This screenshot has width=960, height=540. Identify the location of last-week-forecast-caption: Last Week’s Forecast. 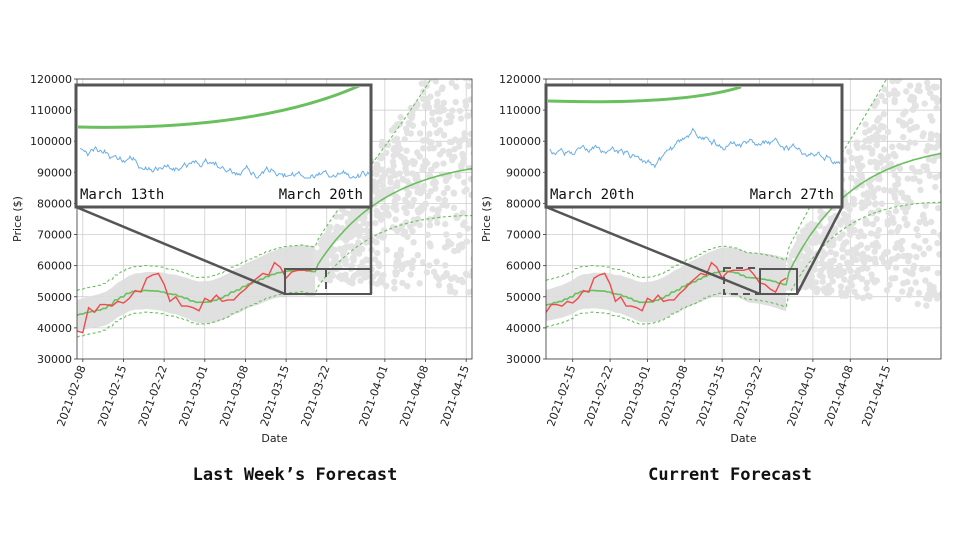
(295, 475).